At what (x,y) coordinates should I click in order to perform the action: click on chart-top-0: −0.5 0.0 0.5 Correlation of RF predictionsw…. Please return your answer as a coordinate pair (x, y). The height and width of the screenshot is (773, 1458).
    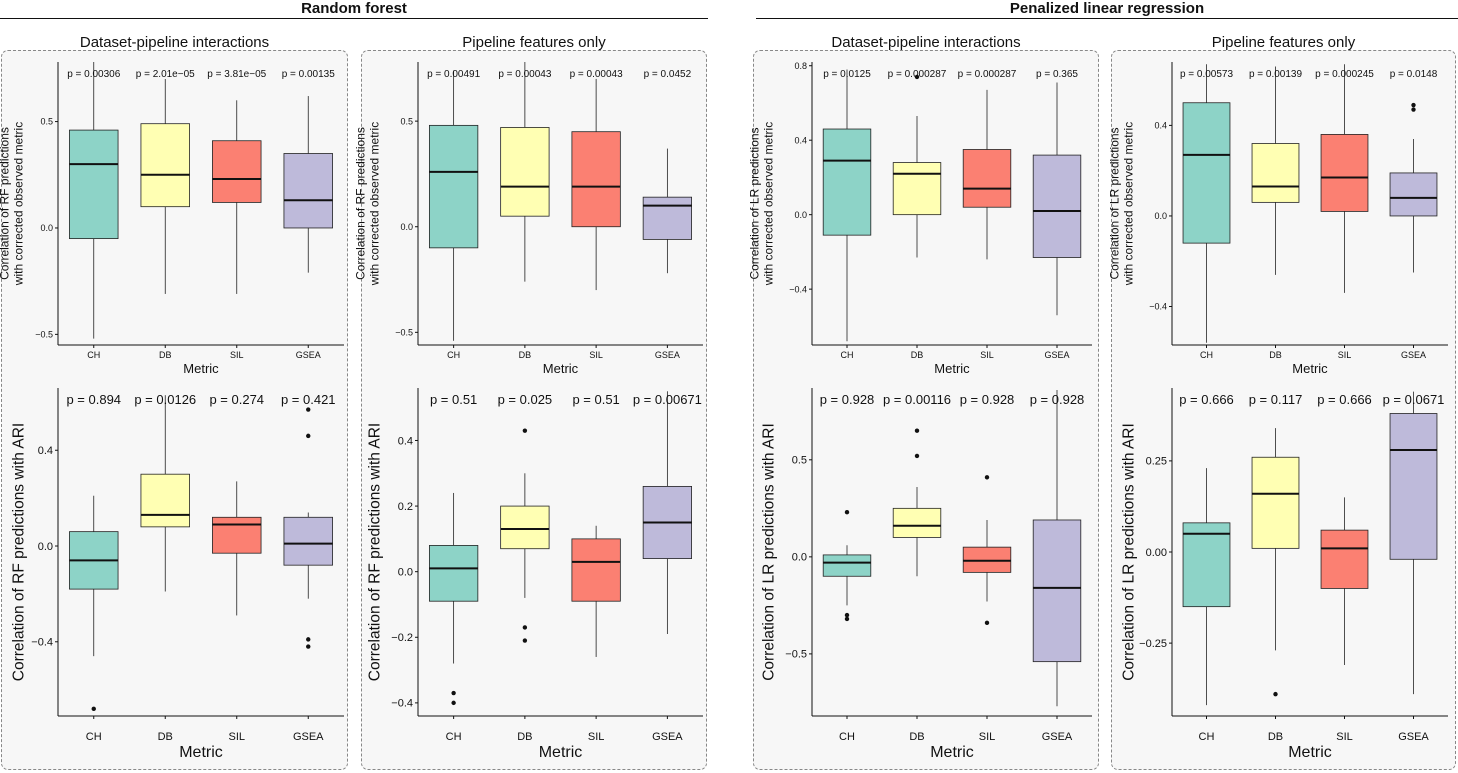
    Looking at the image, I should click on (172, 219).